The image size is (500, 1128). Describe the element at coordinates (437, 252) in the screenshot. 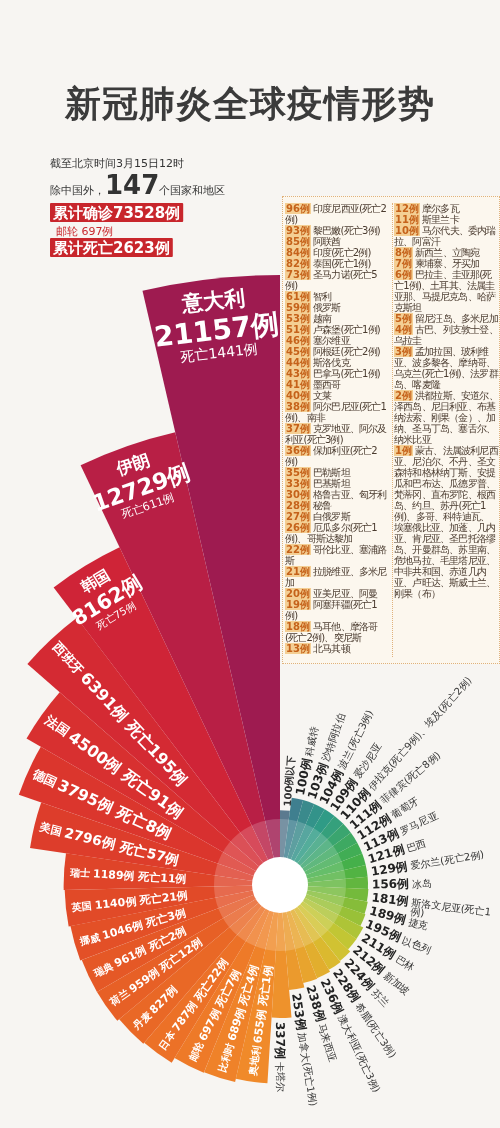

I see `text: 8例 新西兰、立陶宛` at that location.